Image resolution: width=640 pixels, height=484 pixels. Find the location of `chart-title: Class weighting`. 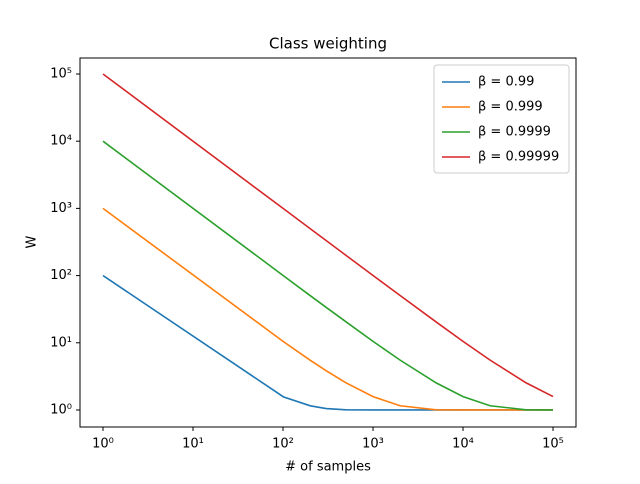

chart-title: Class weighting is located at coordinates (328, 44).